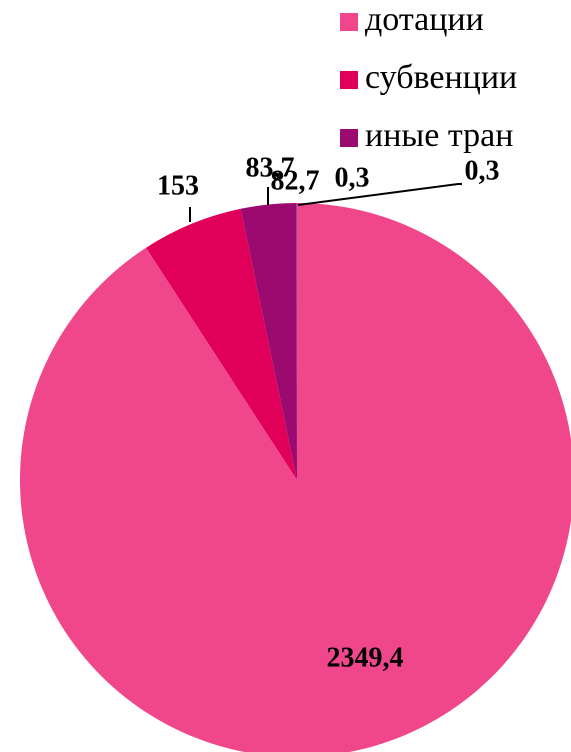  What do you see at coordinates (439, 135) in the screenshot?
I see `legend-label: иные тран` at bounding box center [439, 135].